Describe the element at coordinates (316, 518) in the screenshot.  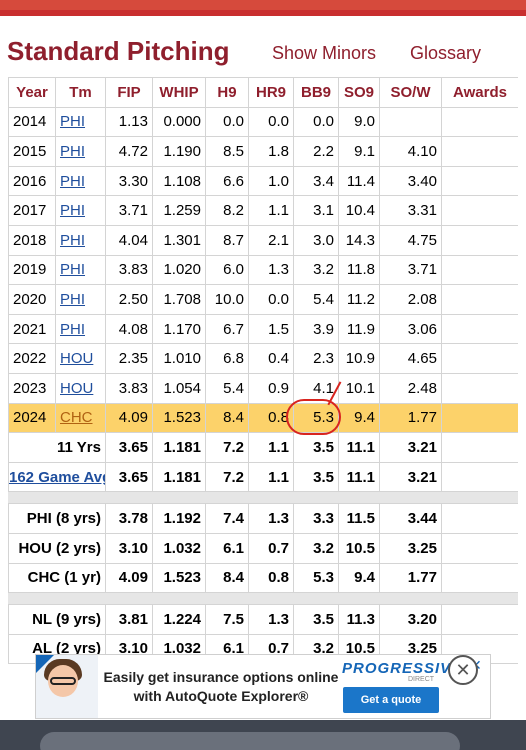
I see `summary-bb9: 3.3` at that location.